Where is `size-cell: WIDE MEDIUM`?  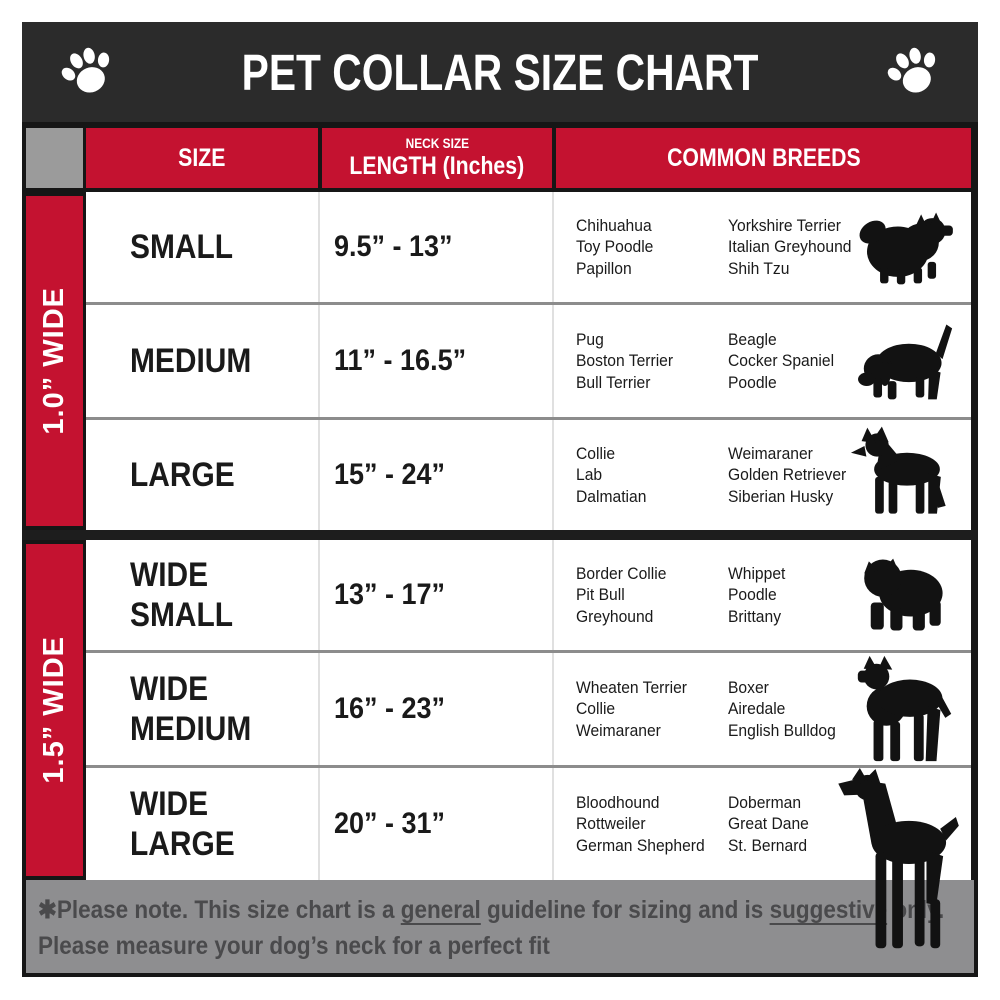 size-cell: WIDE MEDIUM is located at coordinates (191, 709).